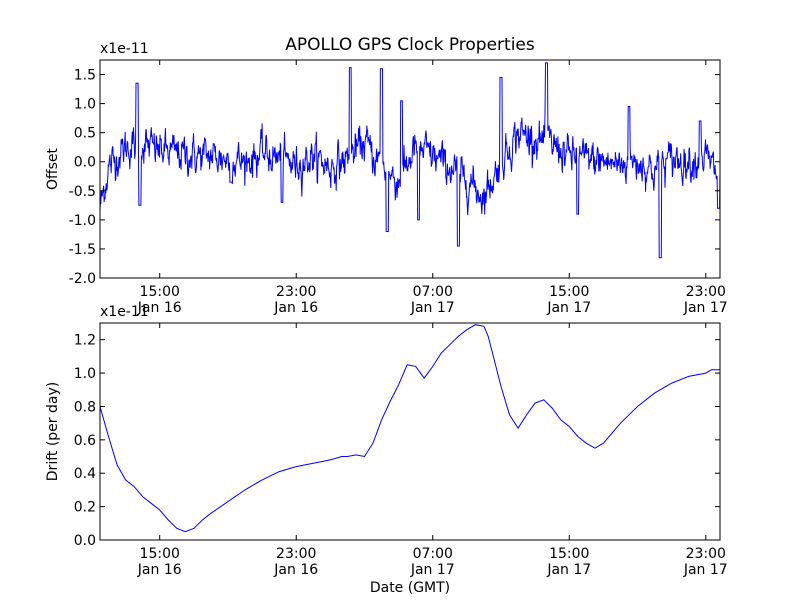  I want to click on drift-ytick-label: 0.6, so click(85, 441).